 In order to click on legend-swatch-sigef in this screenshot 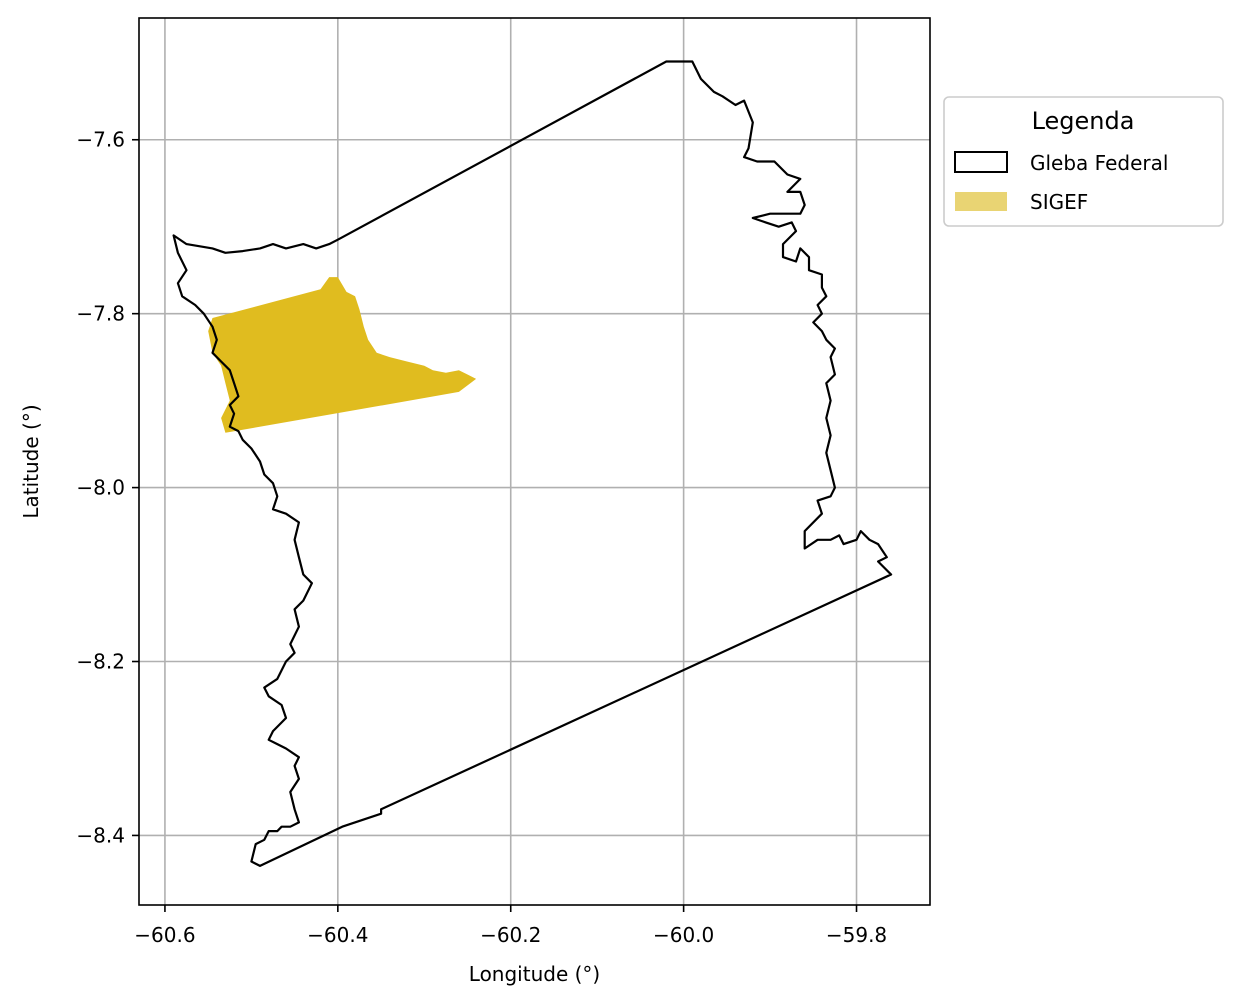, I will do `click(981, 201)`.